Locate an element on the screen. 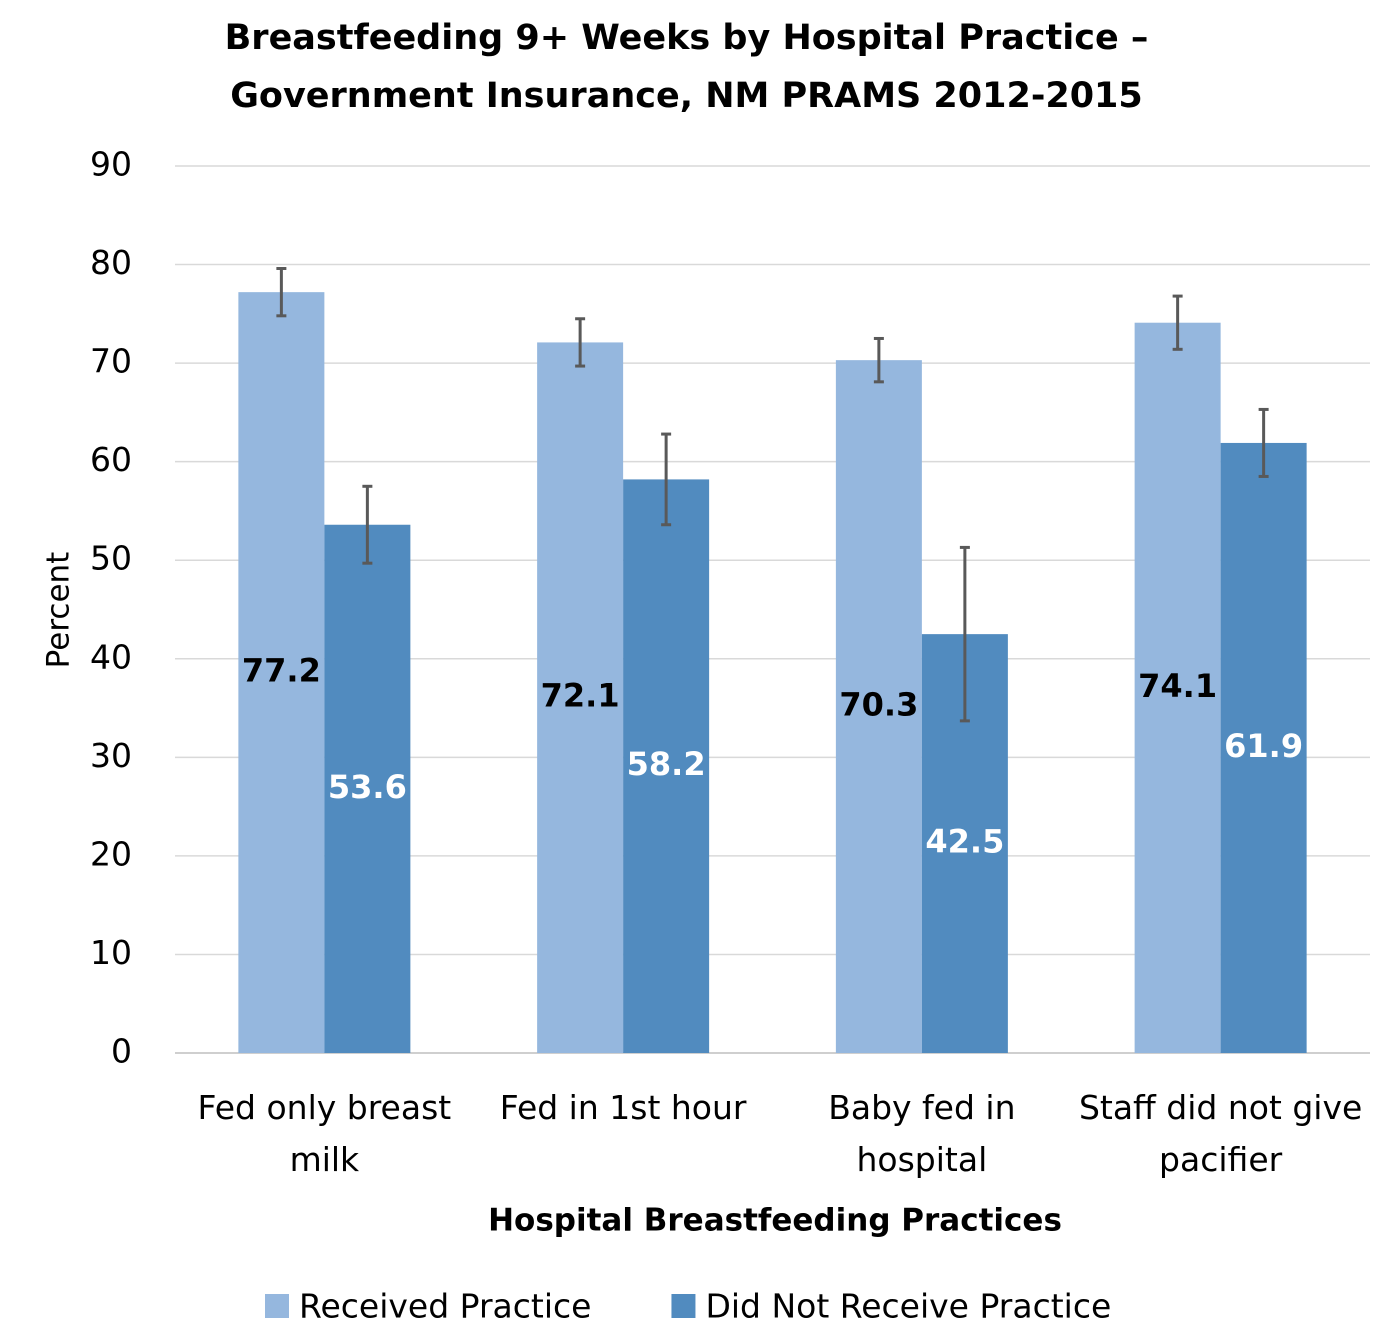 The height and width of the screenshot is (1335, 1373). data-label: 74.1 is located at coordinates (1177, 686).